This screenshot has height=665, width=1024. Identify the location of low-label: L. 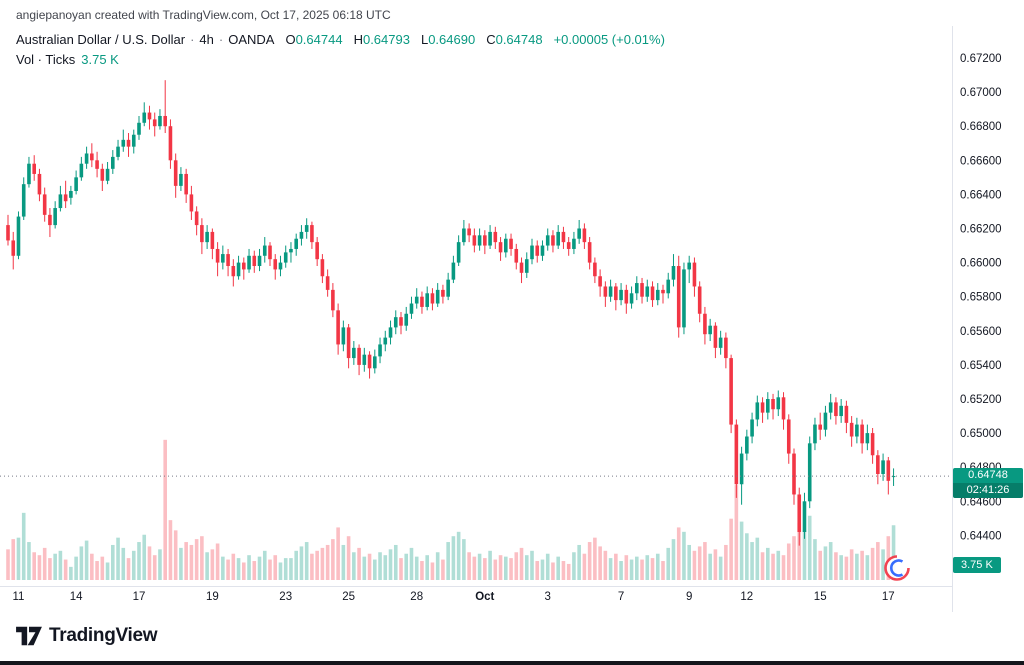
(424, 39).